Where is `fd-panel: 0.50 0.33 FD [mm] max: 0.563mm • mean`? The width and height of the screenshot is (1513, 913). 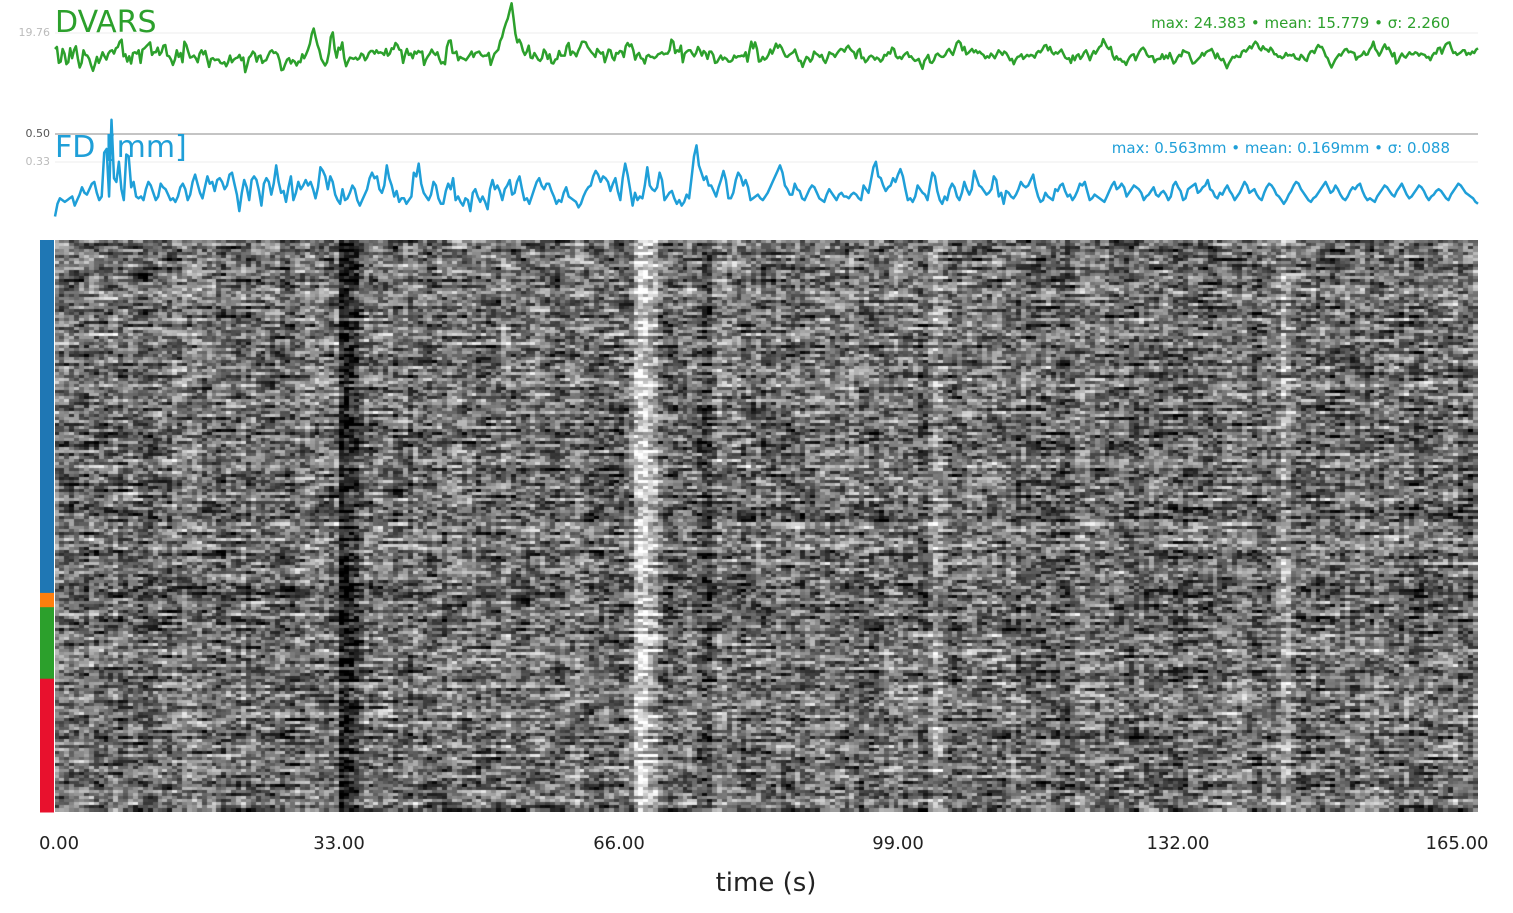
fd-panel: 0.50 0.33 FD [mm] max: 0.563mm • mean is located at coordinates (752, 167).